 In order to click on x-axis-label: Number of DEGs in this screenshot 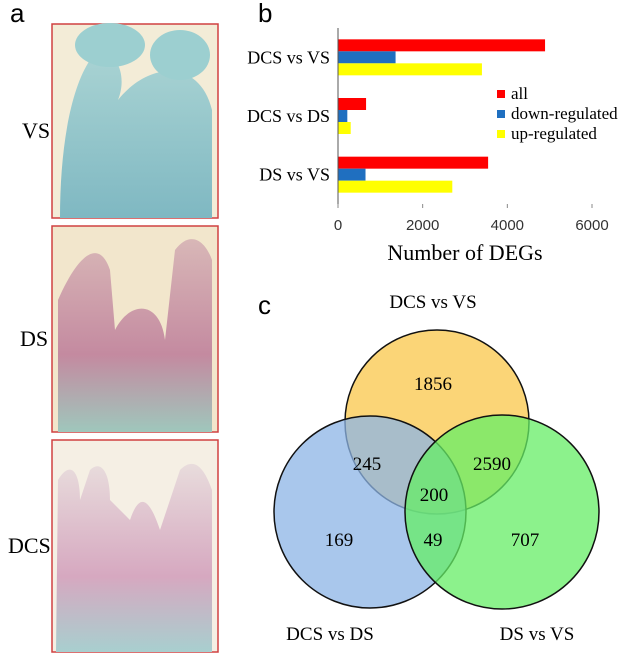, I will do `click(464, 252)`.